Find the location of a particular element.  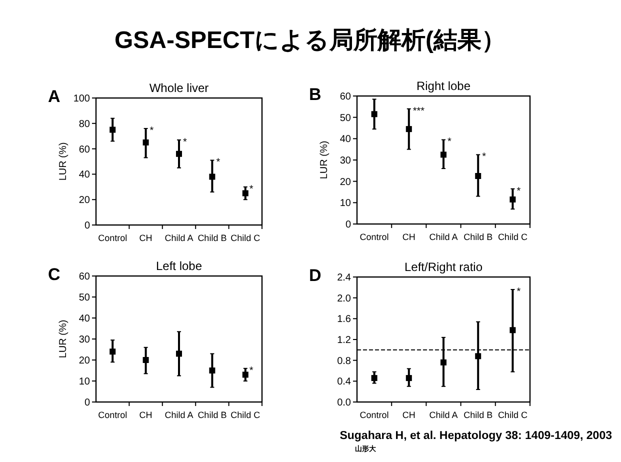

chart-subtitle: Whole liver is located at coordinates (179, 88).